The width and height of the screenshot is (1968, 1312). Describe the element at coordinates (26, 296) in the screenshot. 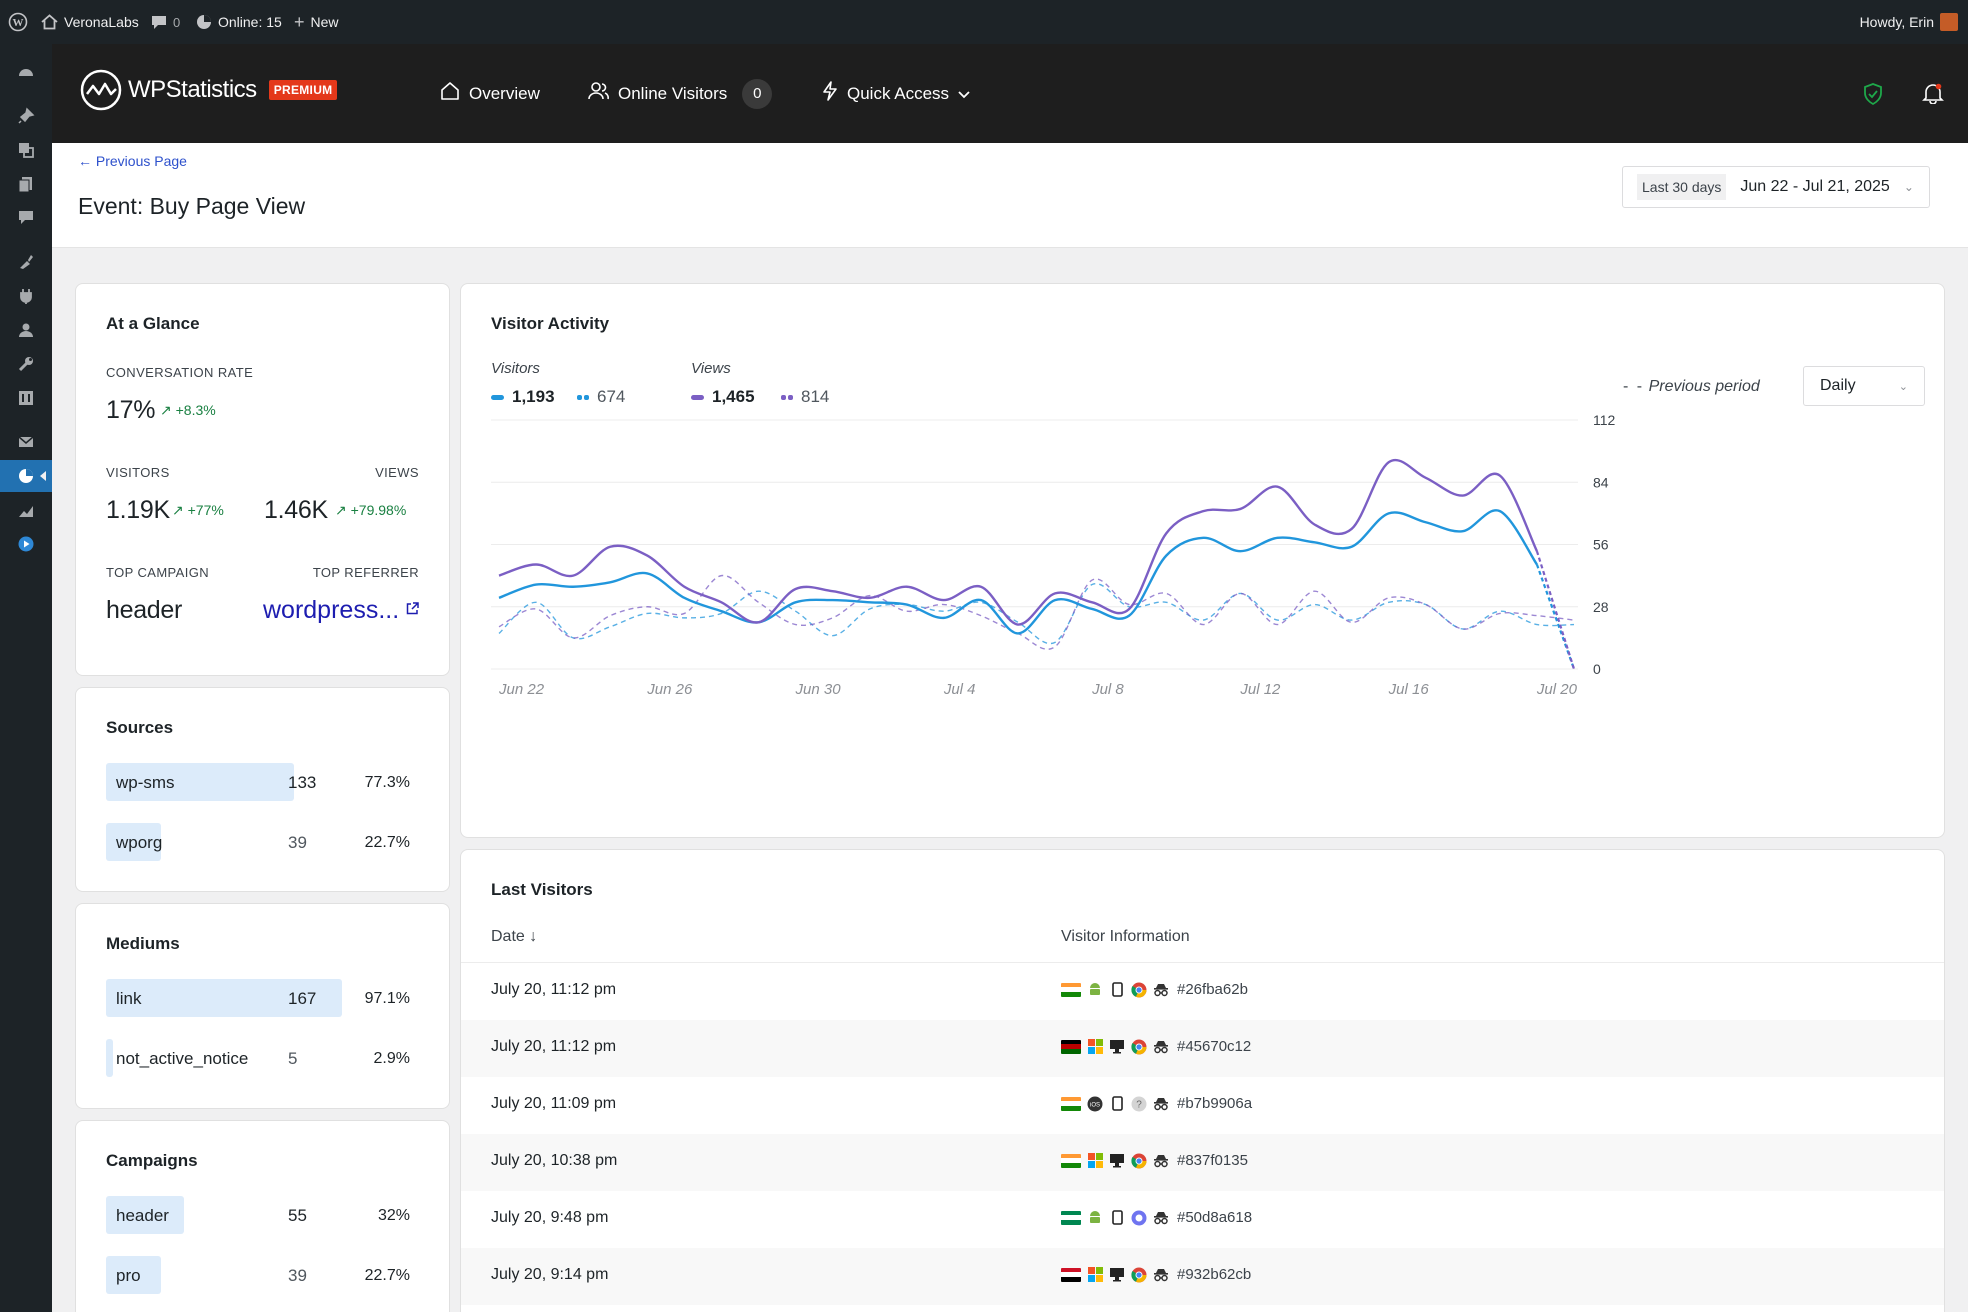

I see `plugins-icon` at that location.